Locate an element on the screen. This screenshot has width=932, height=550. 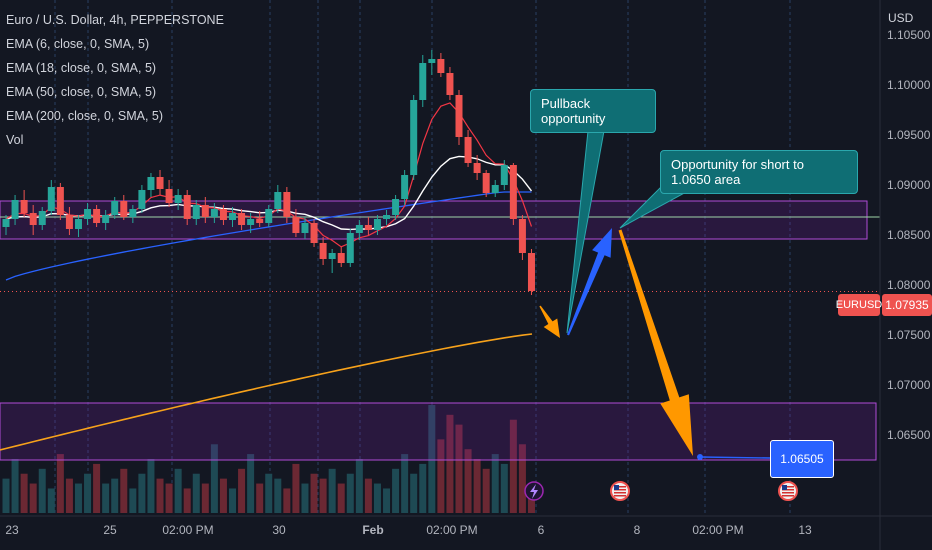
time-tick-label: 23 is located at coordinates (12, 530).